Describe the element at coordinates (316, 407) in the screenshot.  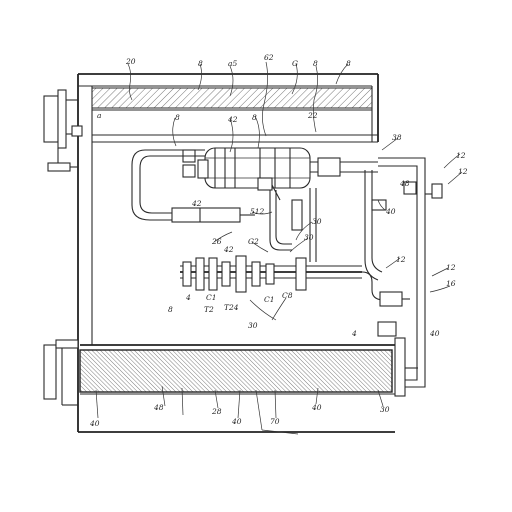
I see `label-bottom-6: 40` at that location.